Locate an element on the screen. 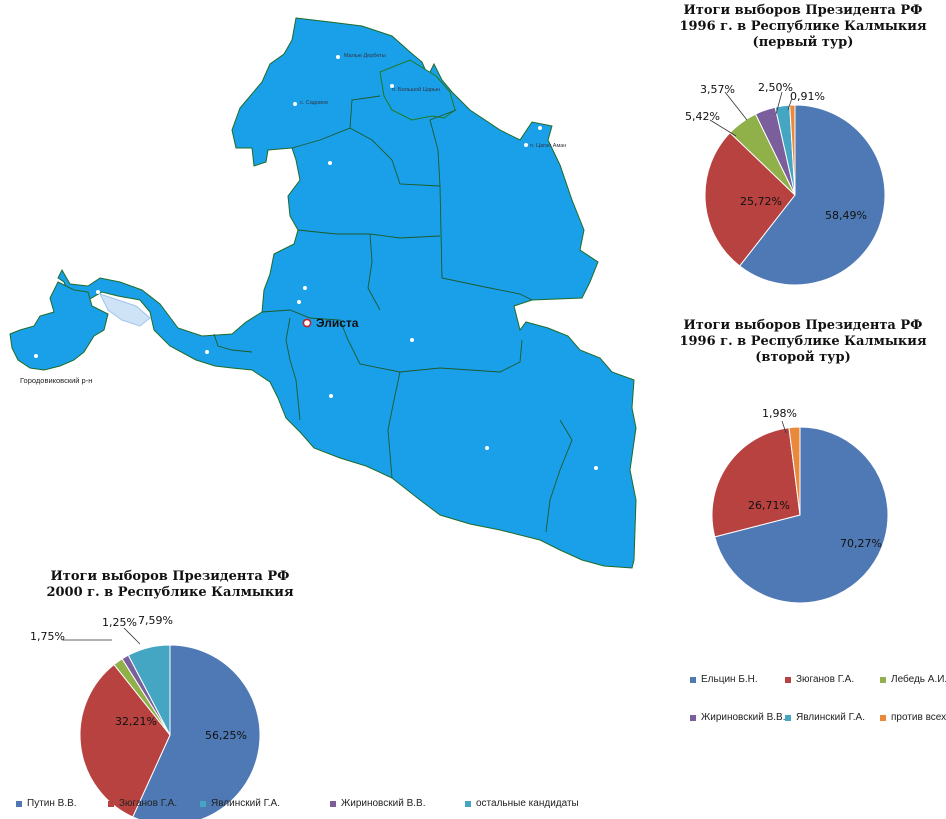 The width and height of the screenshot is (946, 819). data-label-against-all: 1,98% is located at coordinates (779, 413).